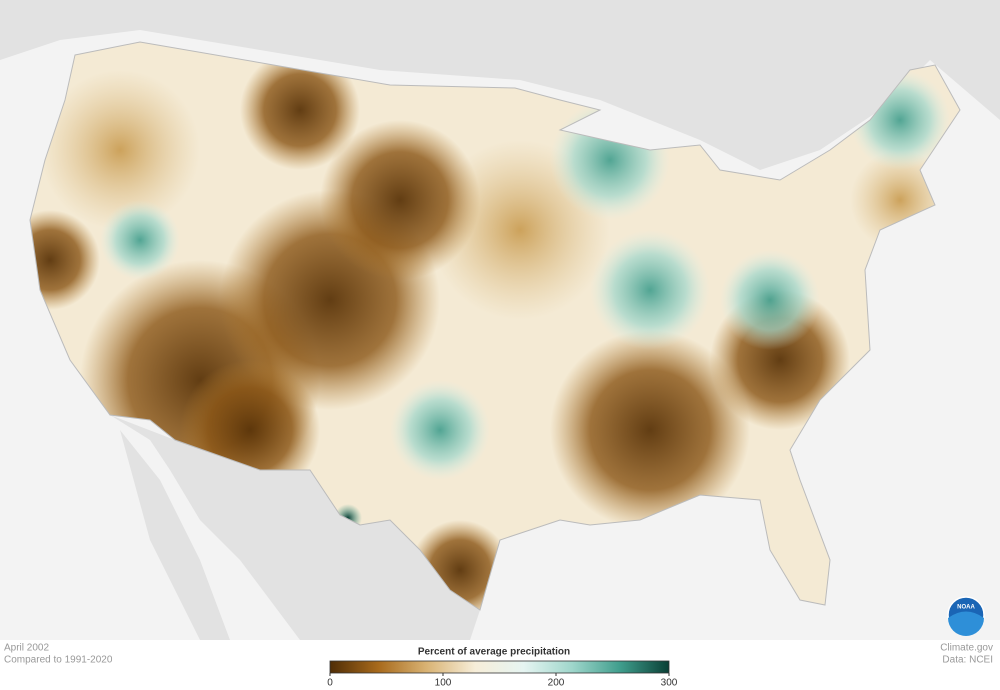 This screenshot has width=1000, height=690. Describe the element at coordinates (295, 527) in the screenshot. I see `mexico` at that location.